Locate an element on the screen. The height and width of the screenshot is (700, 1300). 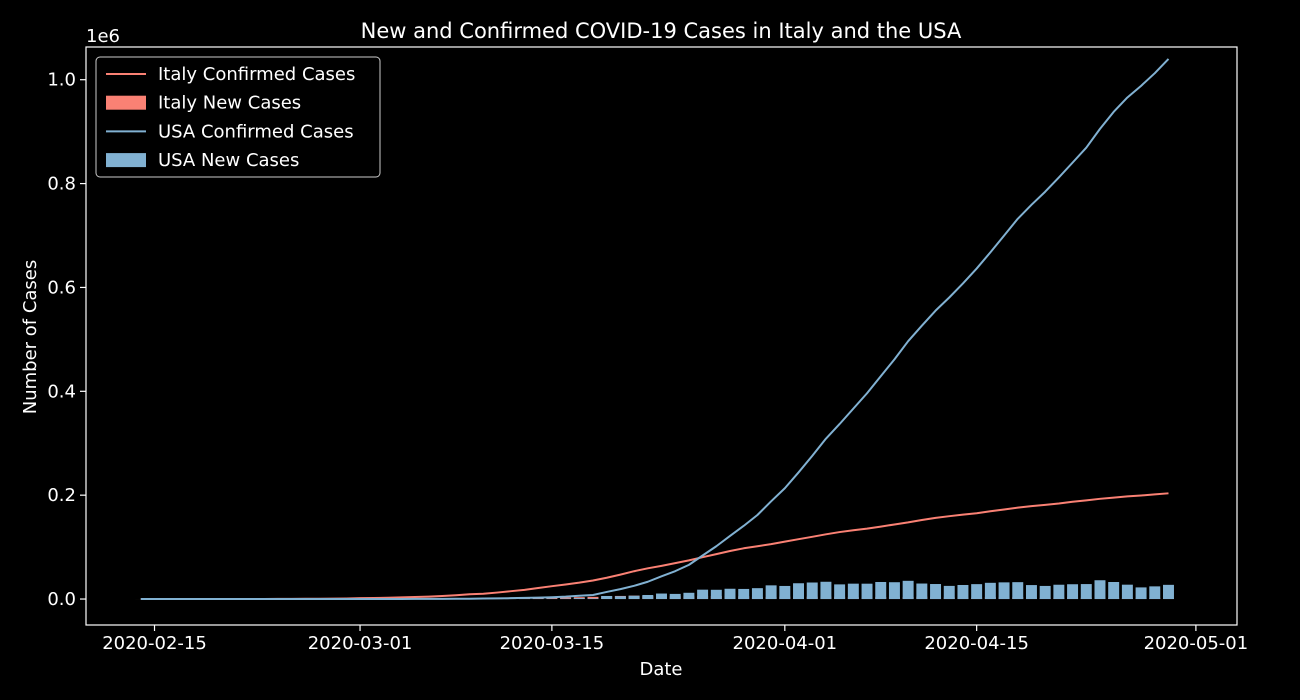
y-axis-title: Number of Cases is located at coordinates (30, 337).